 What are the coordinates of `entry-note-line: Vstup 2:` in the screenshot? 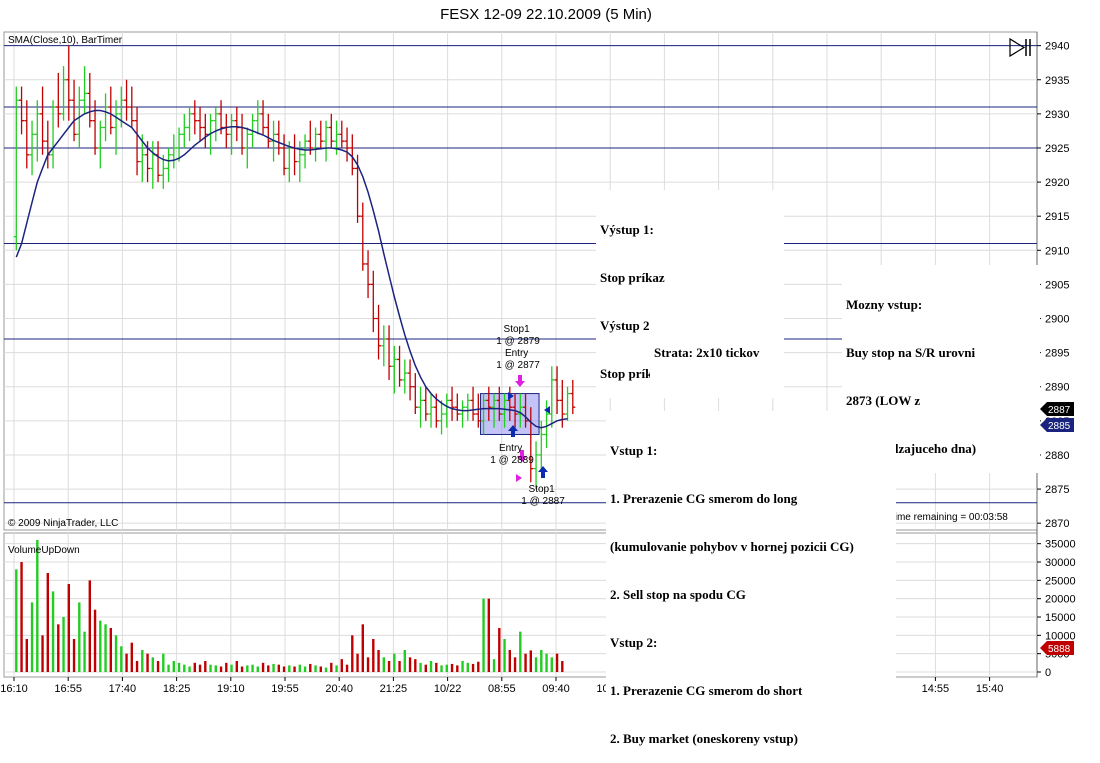 It's located at (634, 642).